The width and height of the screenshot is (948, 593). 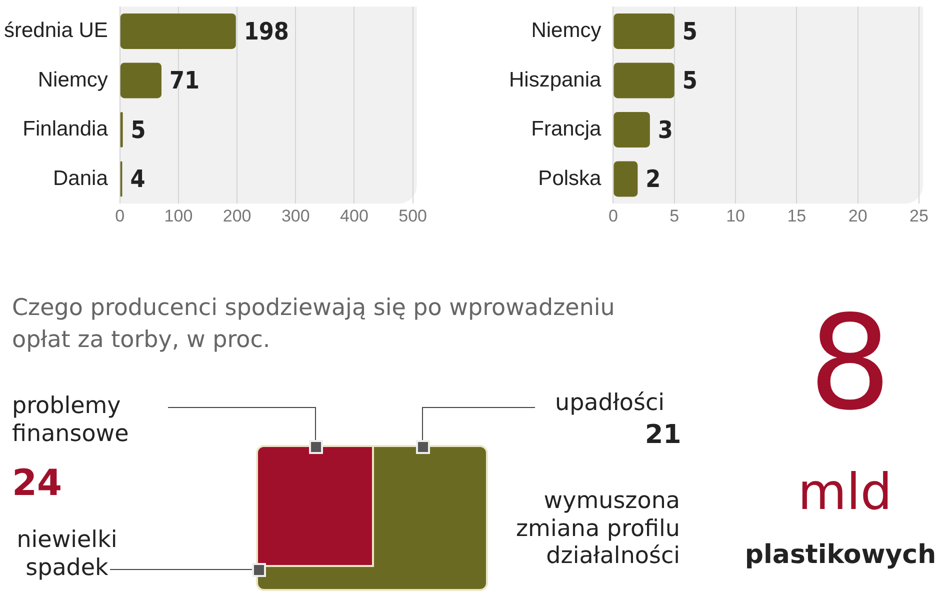 I want to click on x-tick-label: 200, so click(x=237, y=216).